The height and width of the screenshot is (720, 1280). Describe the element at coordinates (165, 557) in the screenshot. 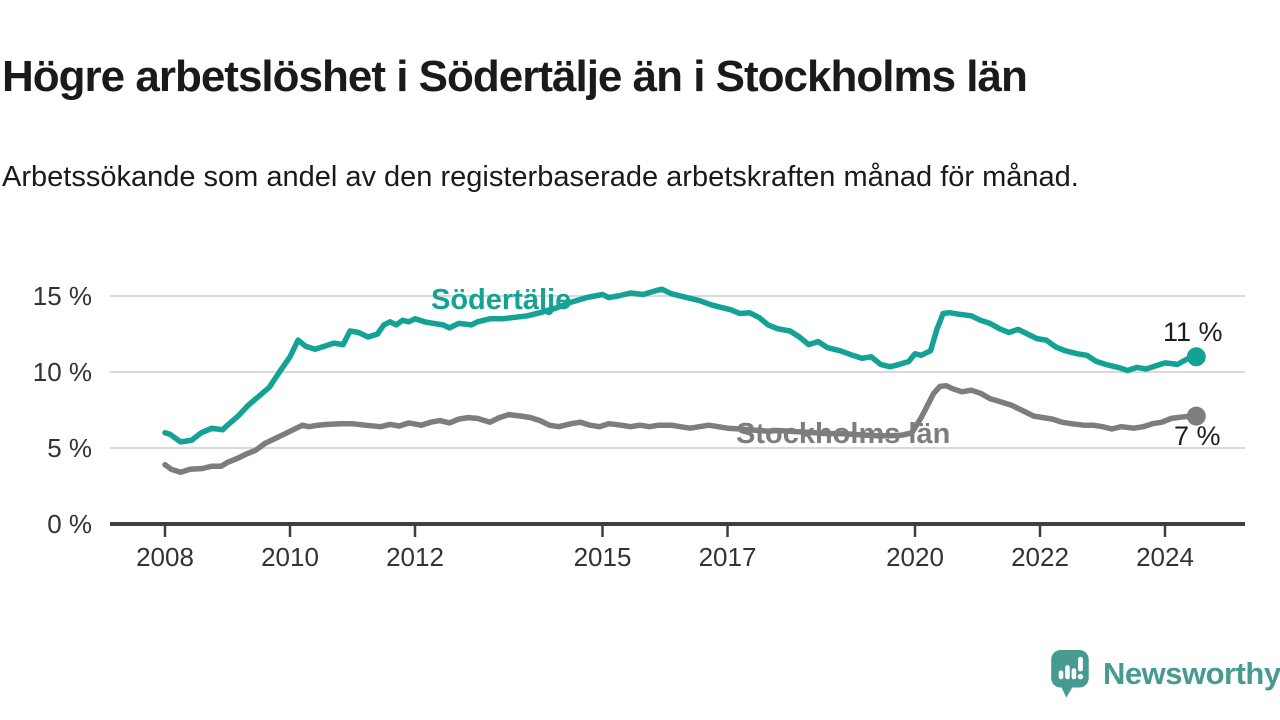

I see `x-axis-tick-label: 2008` at that location.